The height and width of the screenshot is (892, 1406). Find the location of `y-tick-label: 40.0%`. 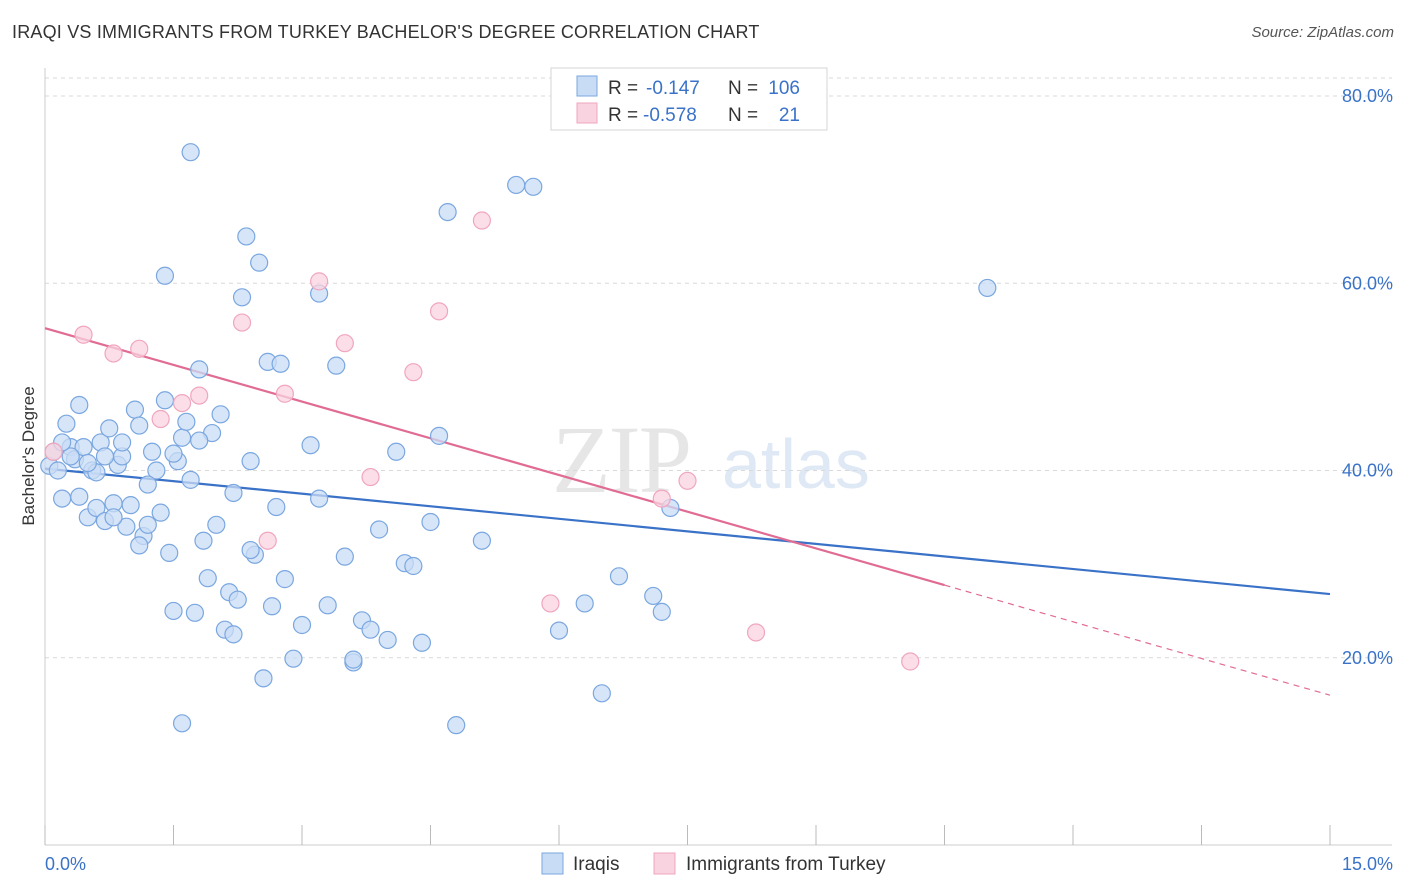

y-tick-label: 40.0% is located at coordinates (1367, 471).